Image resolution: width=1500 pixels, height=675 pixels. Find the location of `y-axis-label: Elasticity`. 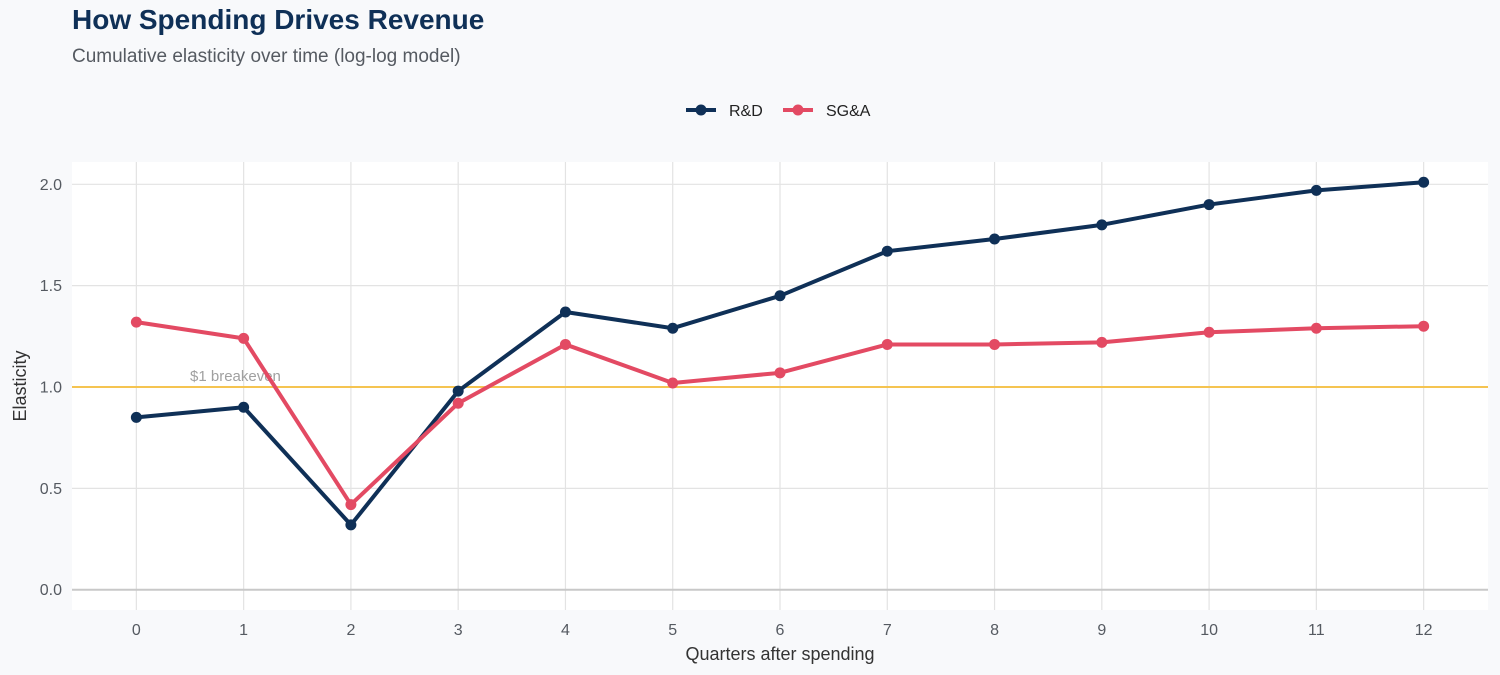

y-axis-label: Elasticity is located at coordinates (20, 385).